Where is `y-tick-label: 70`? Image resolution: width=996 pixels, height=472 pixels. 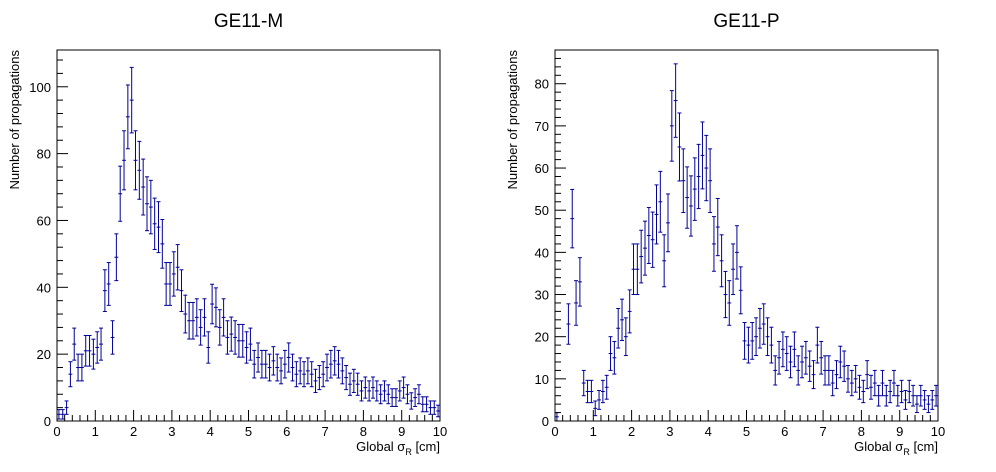
y-tick-label: 70 is located at coordinates (542, 126).